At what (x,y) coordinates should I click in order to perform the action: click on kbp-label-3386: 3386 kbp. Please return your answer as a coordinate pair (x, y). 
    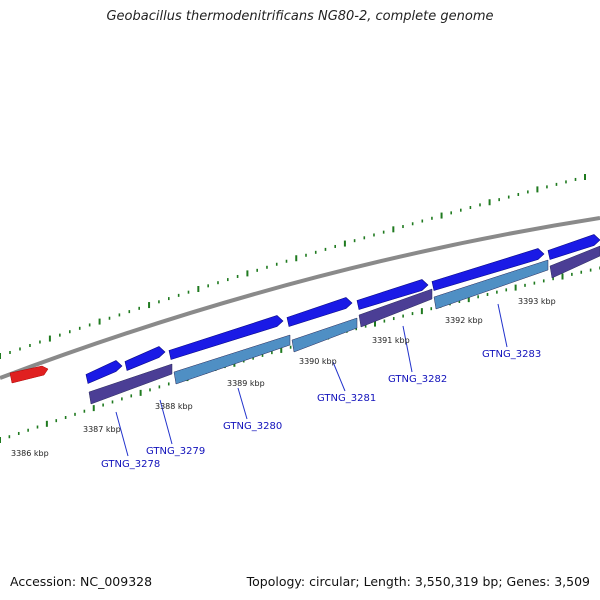
    Looking at the image, I should click on (30, 453).